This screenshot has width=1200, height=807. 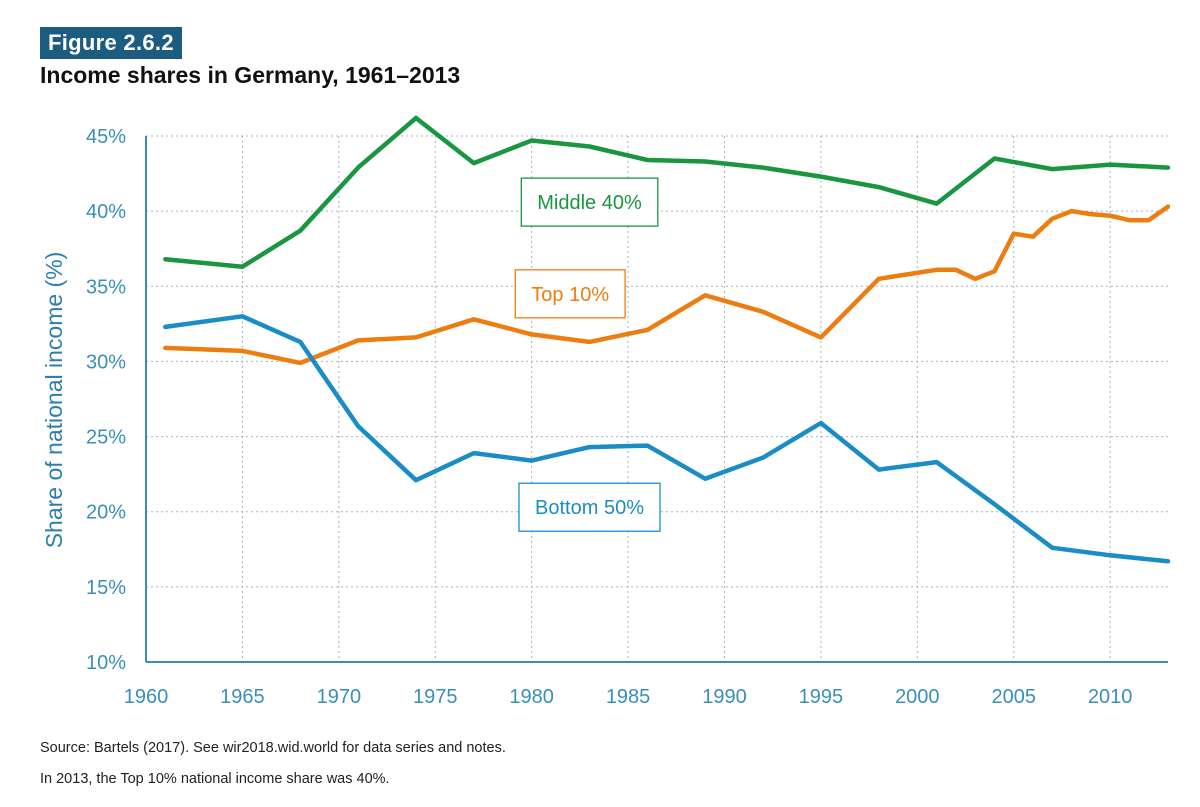 What do you see at coordinates (1110, 697) in the screenshot?
I see `x-tick-label: 2010` at bounding box center [1110, 697].